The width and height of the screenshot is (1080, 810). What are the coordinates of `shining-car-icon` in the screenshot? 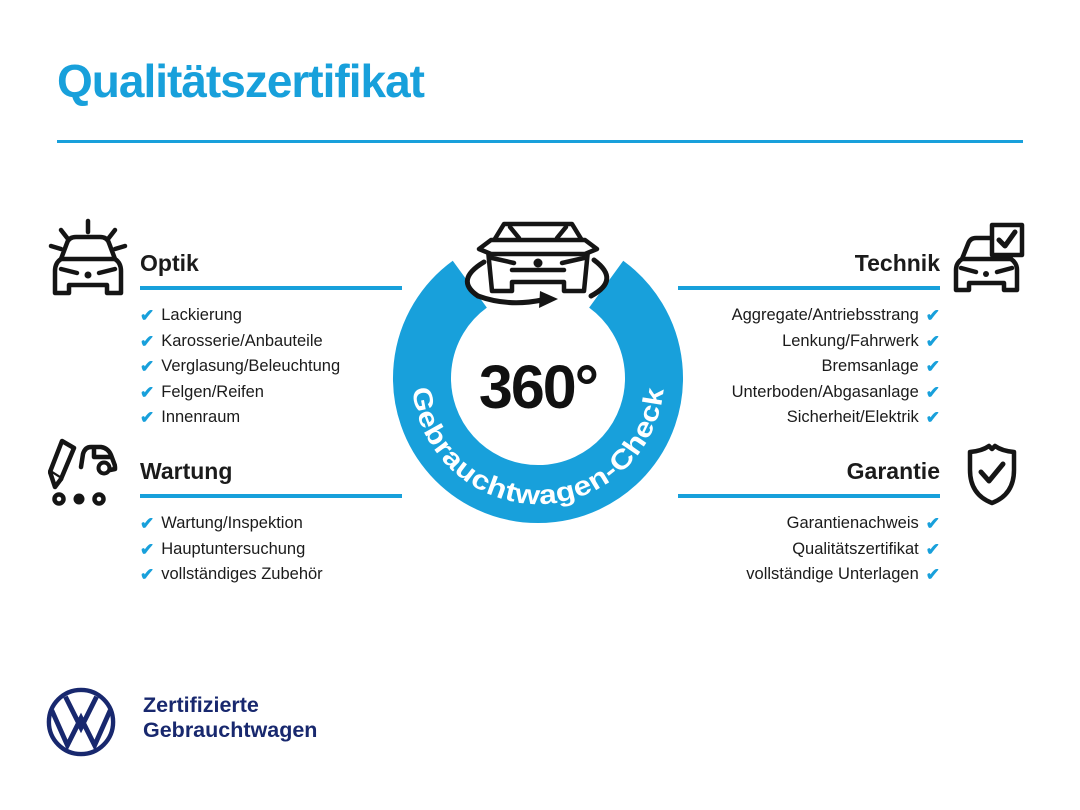 It's located at (88, 257).